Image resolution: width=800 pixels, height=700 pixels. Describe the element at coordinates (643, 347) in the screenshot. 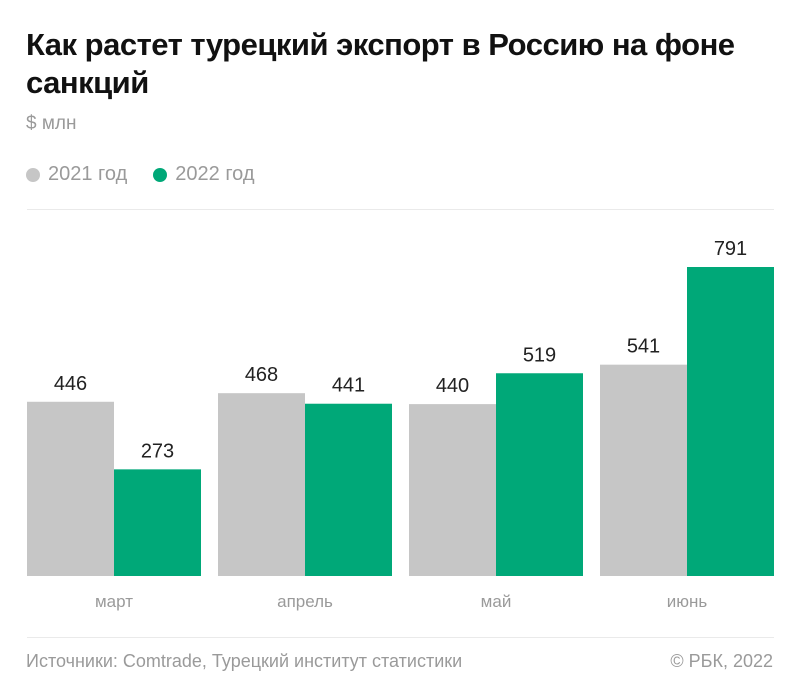

I see `data-label: 541` at that location.